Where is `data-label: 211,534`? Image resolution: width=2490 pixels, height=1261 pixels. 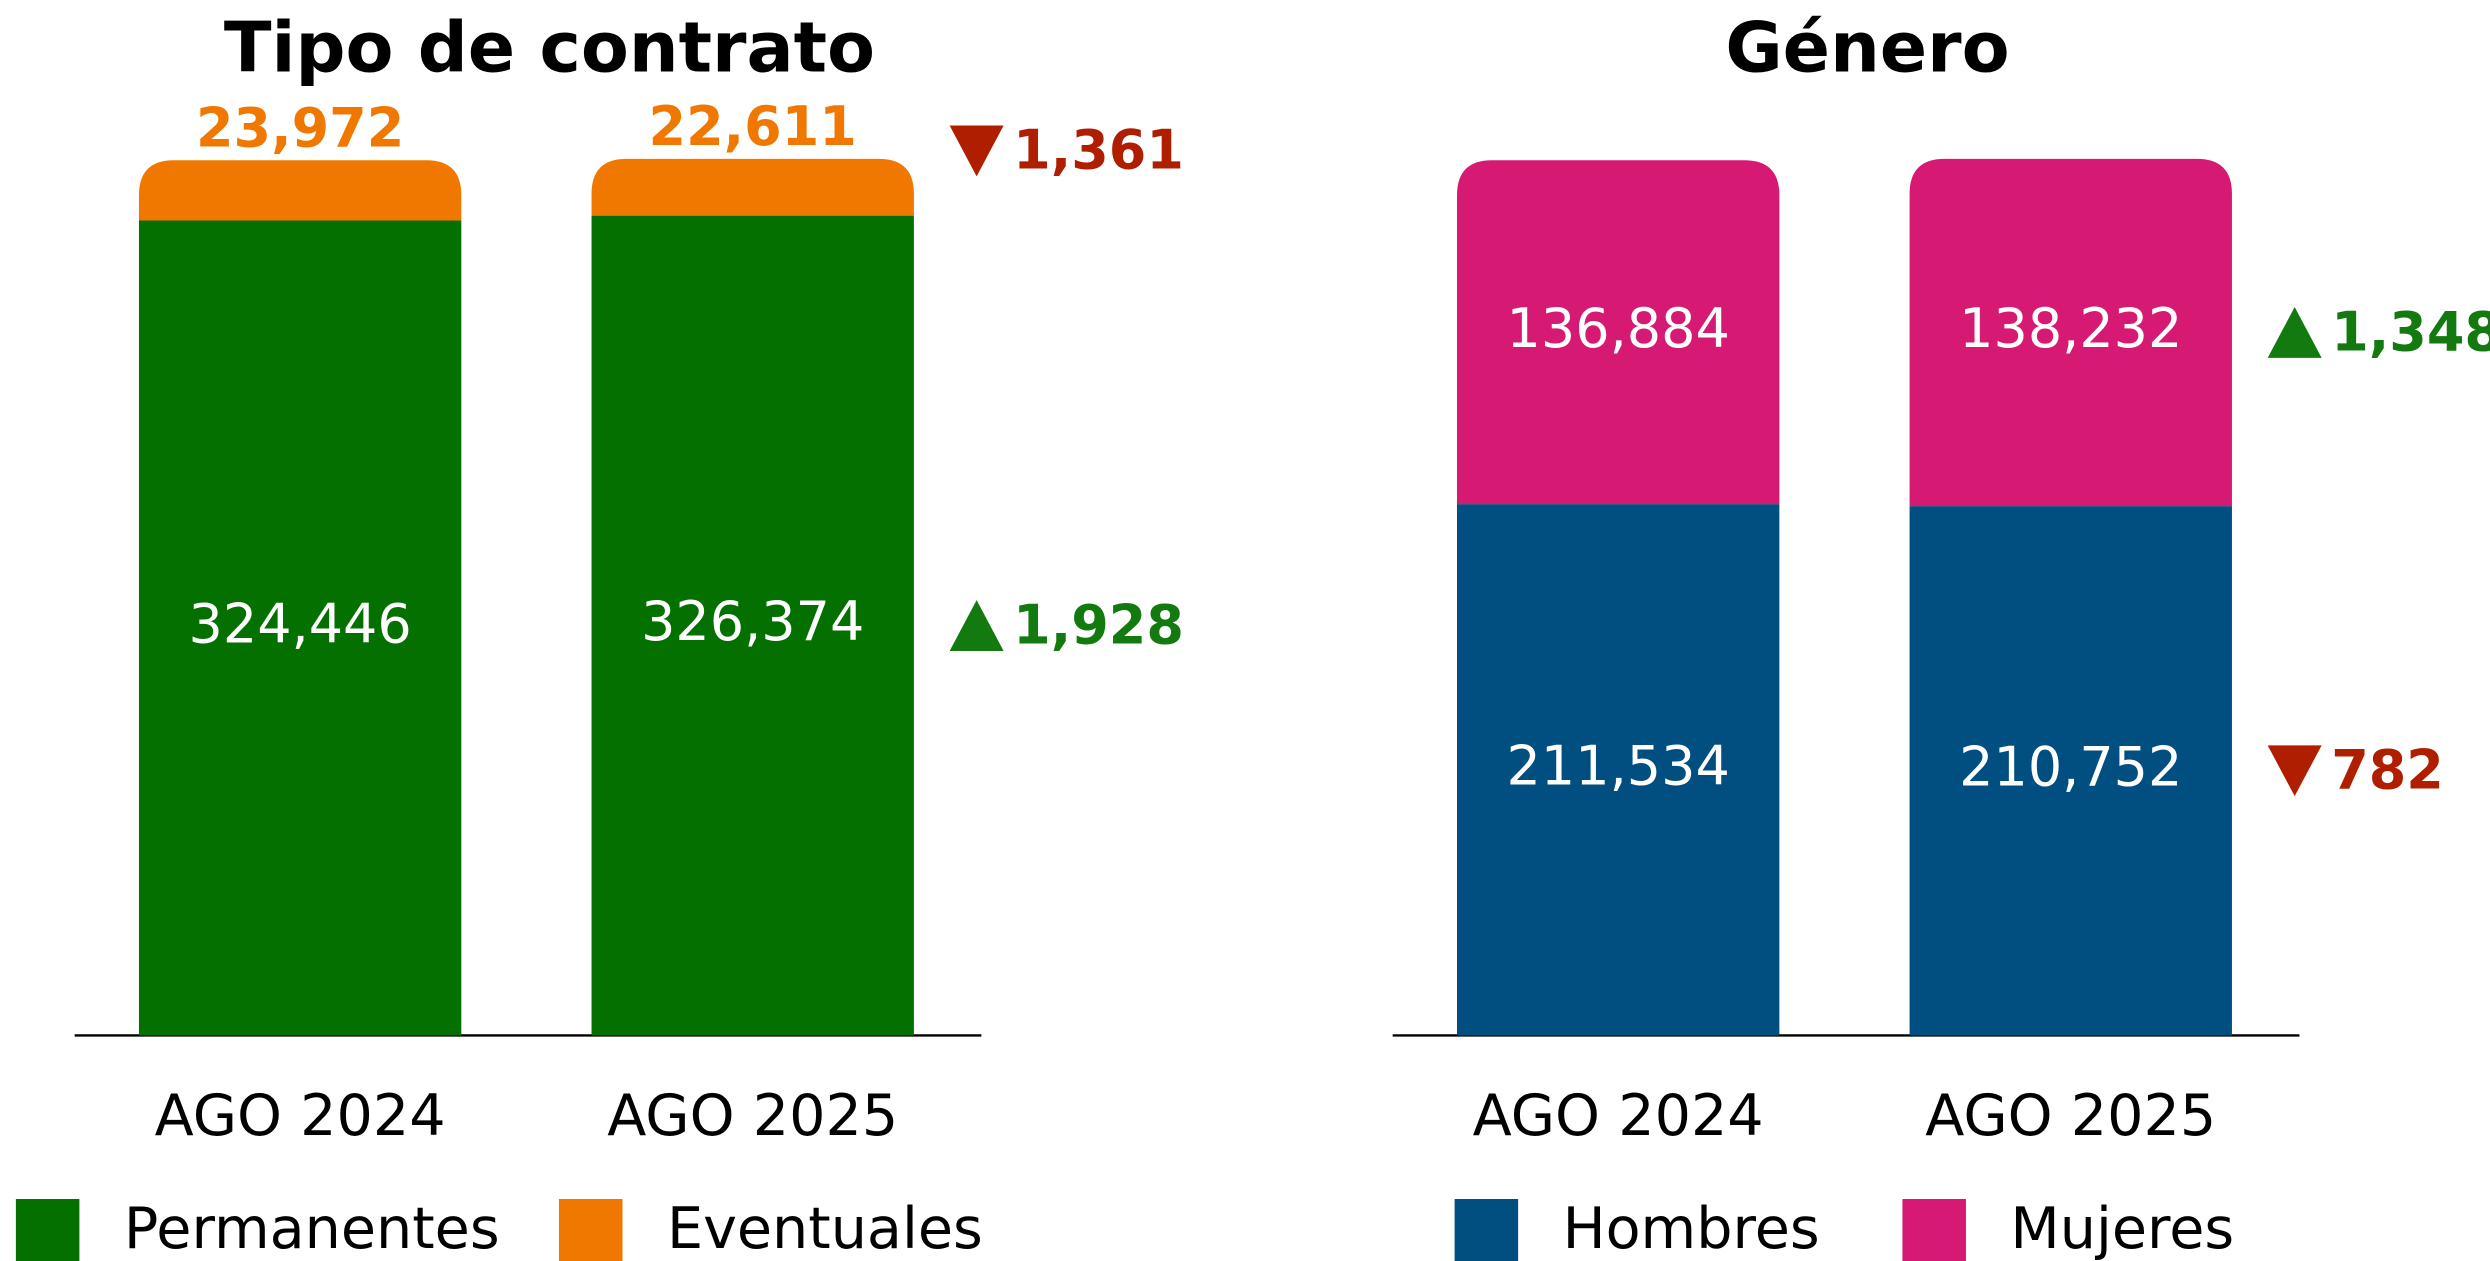
data-label: 211,534 is located at coordinates (1618, 765).